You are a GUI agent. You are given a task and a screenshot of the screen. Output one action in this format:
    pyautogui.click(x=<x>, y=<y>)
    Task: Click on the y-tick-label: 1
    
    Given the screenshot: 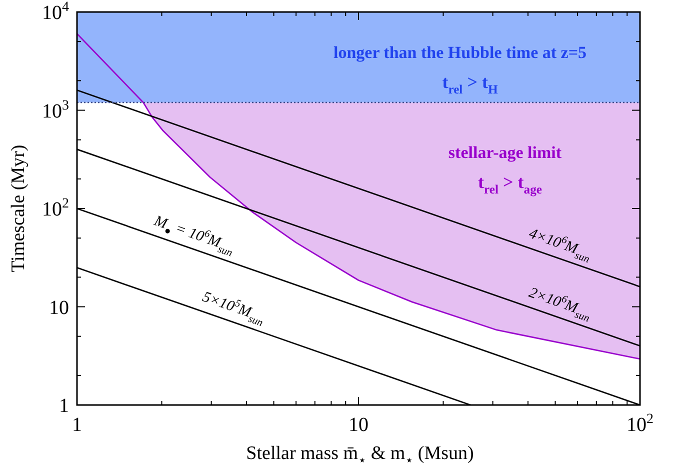 What is the action you would take?
    pyautogui.click(x=64, y=406)
    